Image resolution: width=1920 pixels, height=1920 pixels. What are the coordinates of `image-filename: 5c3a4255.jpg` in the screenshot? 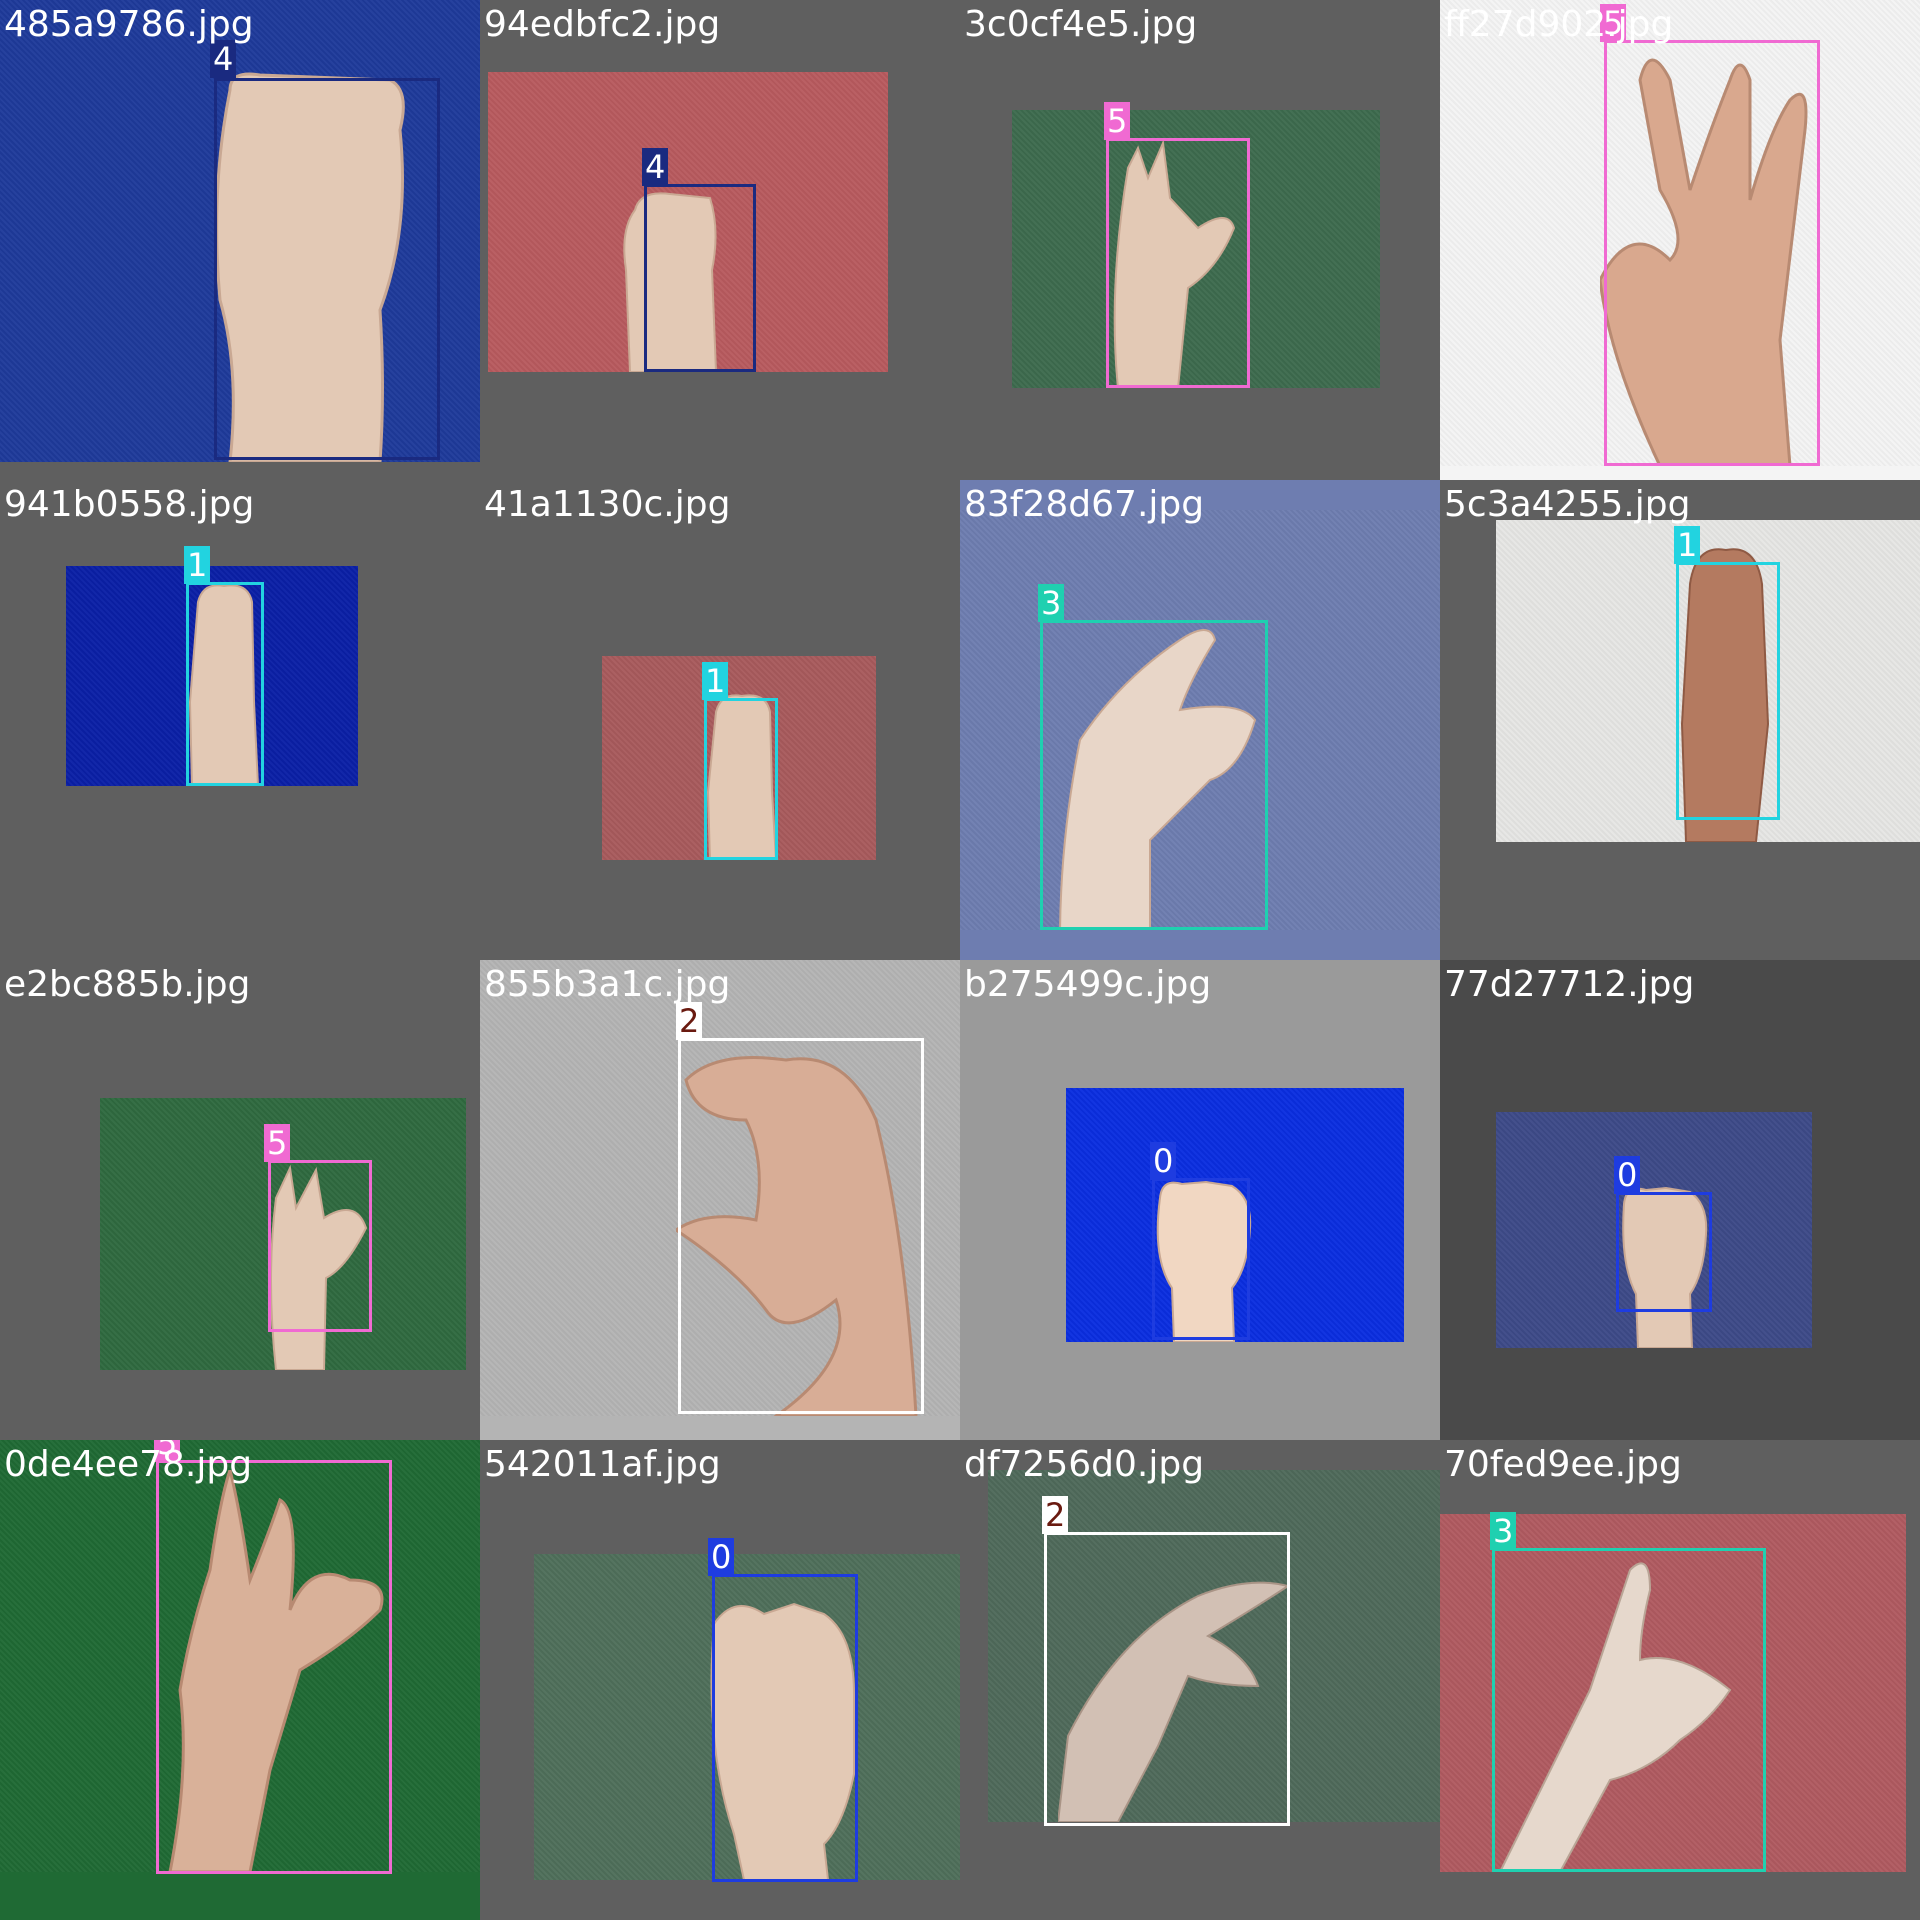 It's located at (1567, 504).